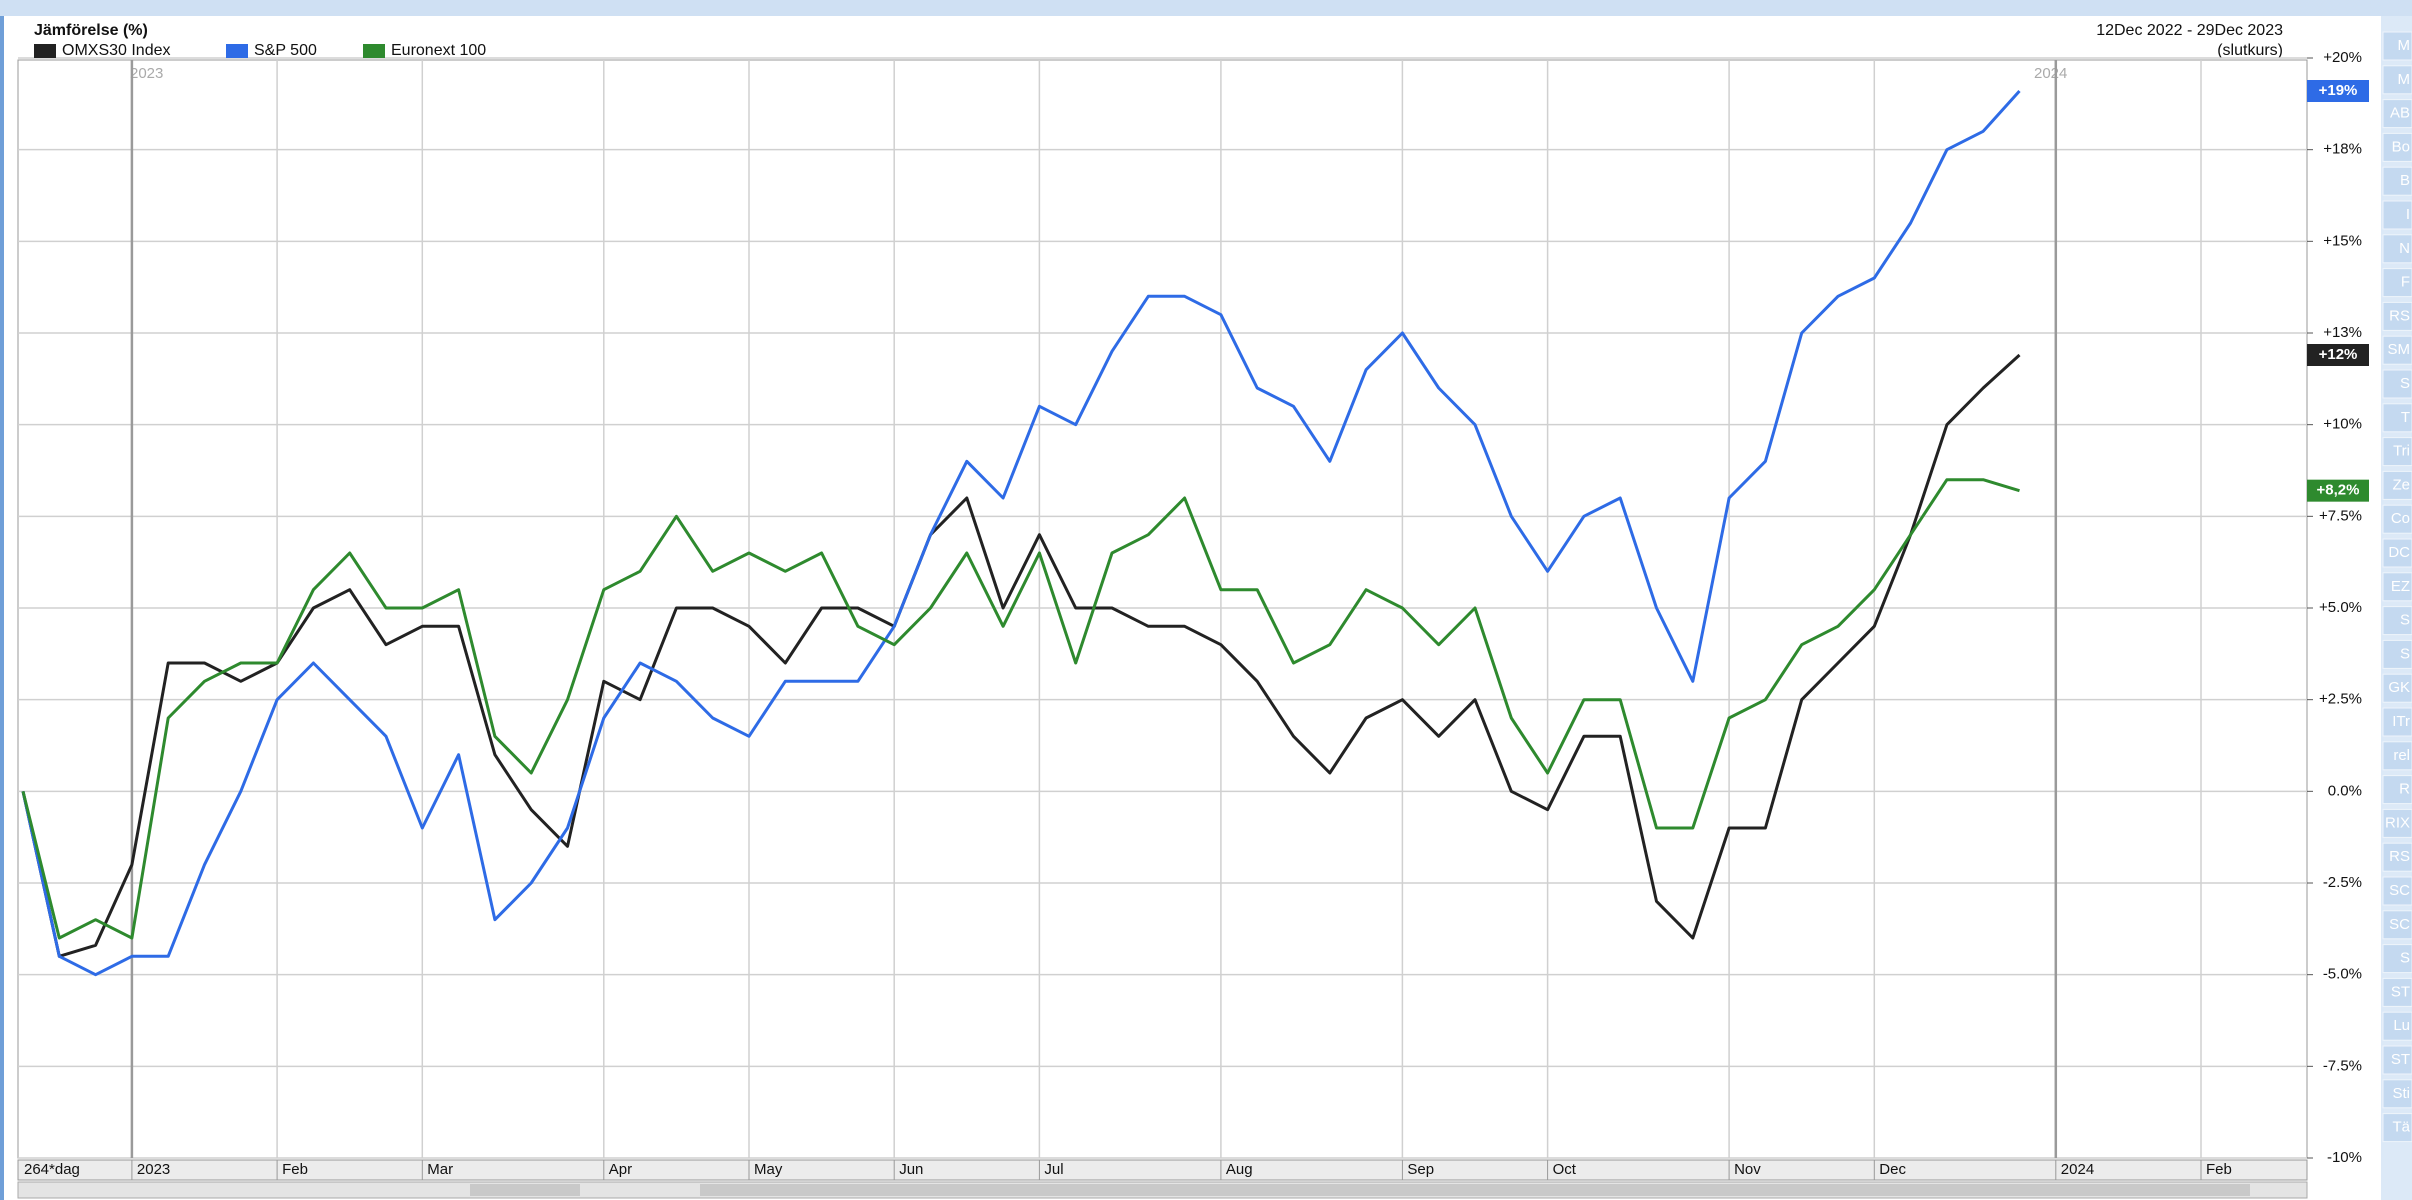 The height and width of the screenshot is (1200, 2412). I want to click on sidebar-label: R, so click(2404, 789).